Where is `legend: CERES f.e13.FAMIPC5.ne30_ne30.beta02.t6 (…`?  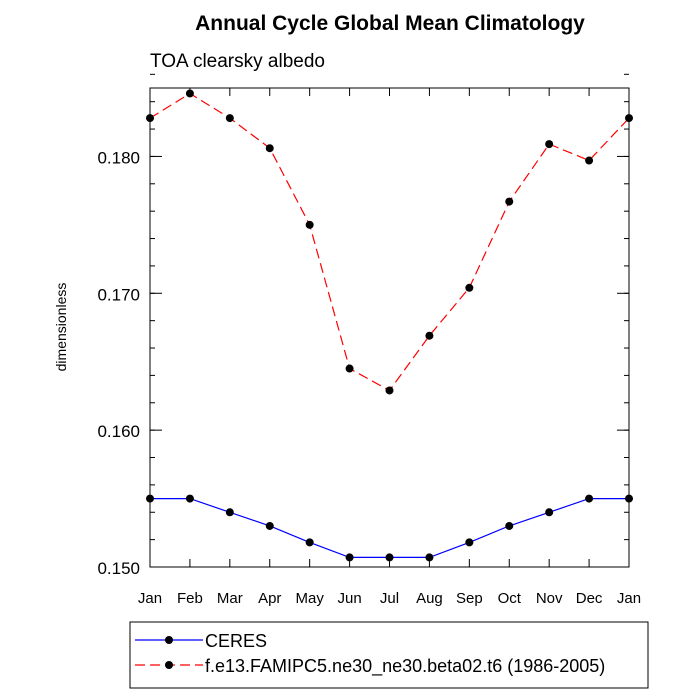 legend: CERES f.e13.FAMIPC5.ne30_ne30.beta02.t6 (… is located at coordinates (389, 655).